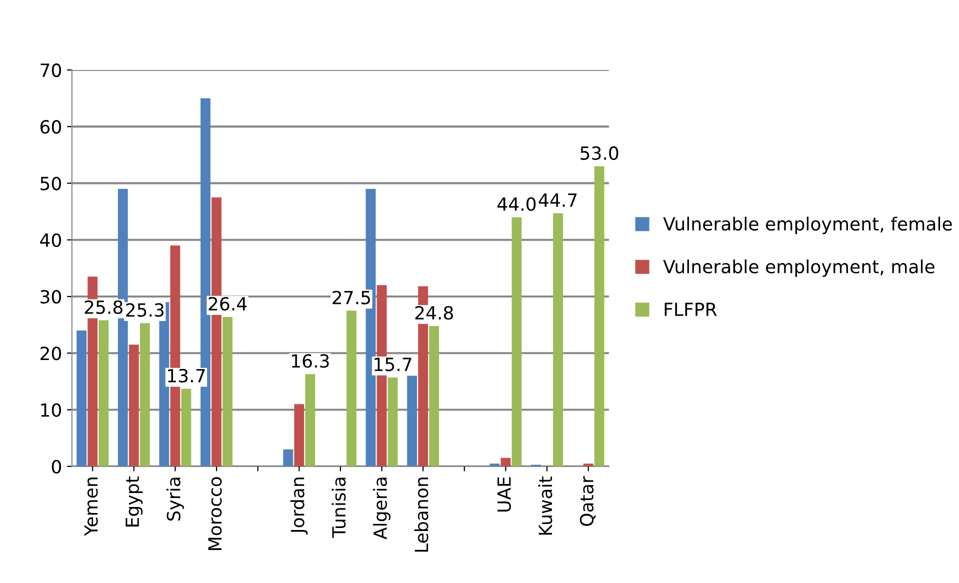 The height and width of the screenshot is (583, 959). Describe the element at coordinates (57, 467) in the screenshot. I see `y-tick-label: 0` at that location.